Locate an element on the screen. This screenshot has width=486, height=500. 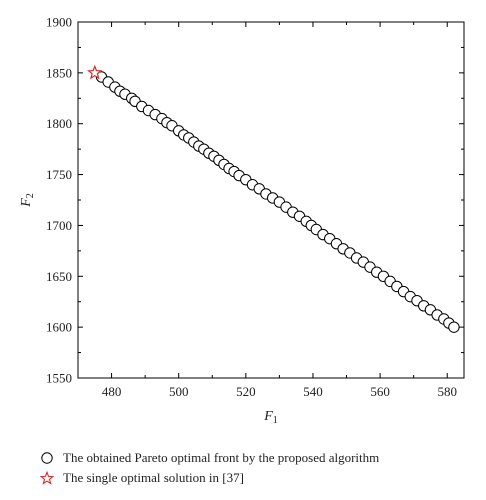
legend-item-single-solution: The single optimal solution in [37] is located at coordinates (209, 478).